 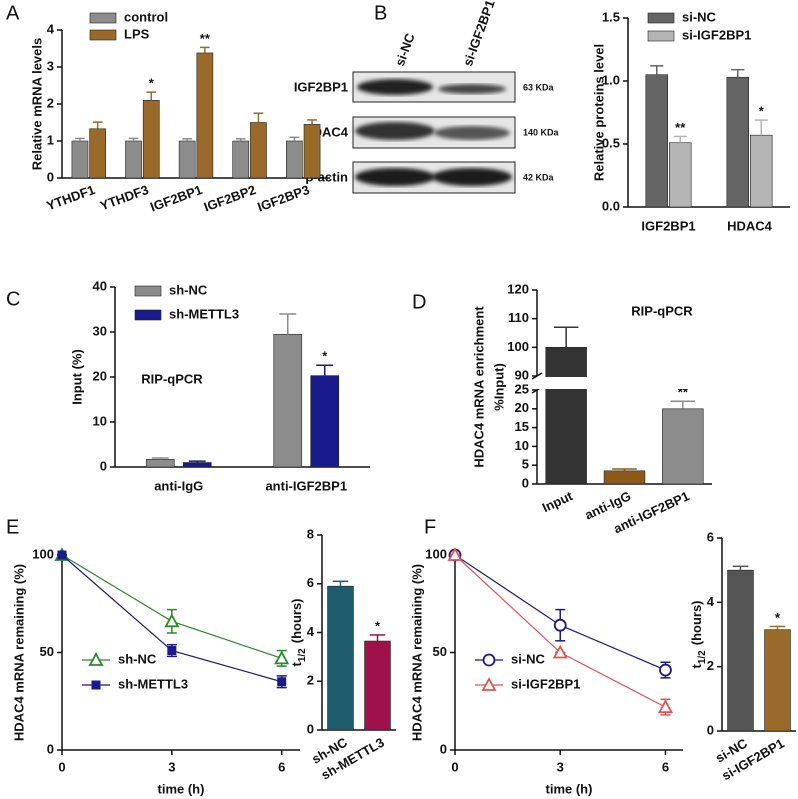 I want to click on y-axis-label: t1/2 (hours), so click(x=698, y=634).